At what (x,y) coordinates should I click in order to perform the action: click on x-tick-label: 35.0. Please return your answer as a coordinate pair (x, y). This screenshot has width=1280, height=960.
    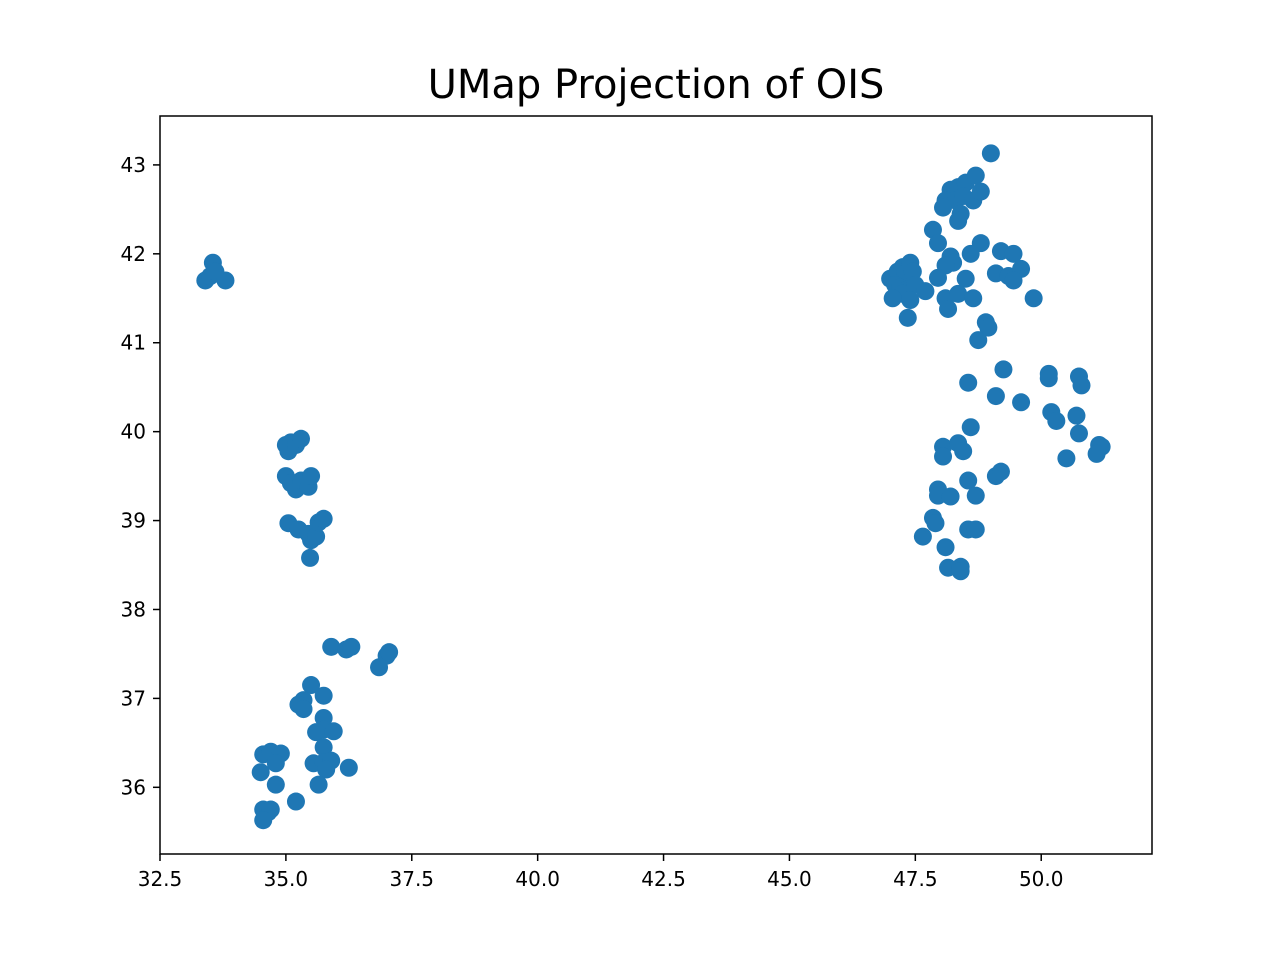
    Looking at the image, I should click on (286, 879).